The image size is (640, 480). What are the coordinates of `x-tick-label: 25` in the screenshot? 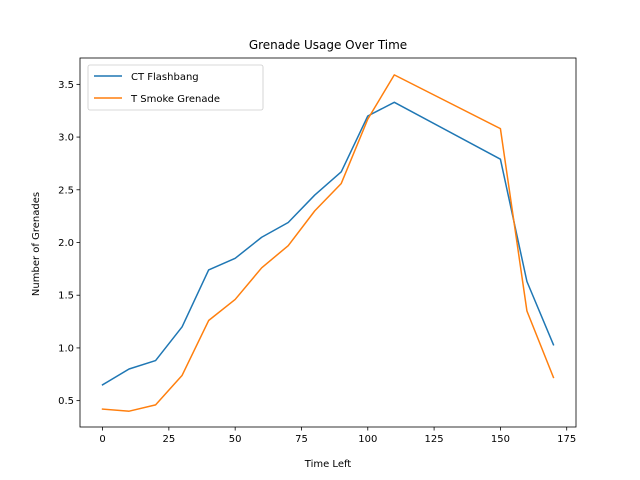 It's located at (168, 439).